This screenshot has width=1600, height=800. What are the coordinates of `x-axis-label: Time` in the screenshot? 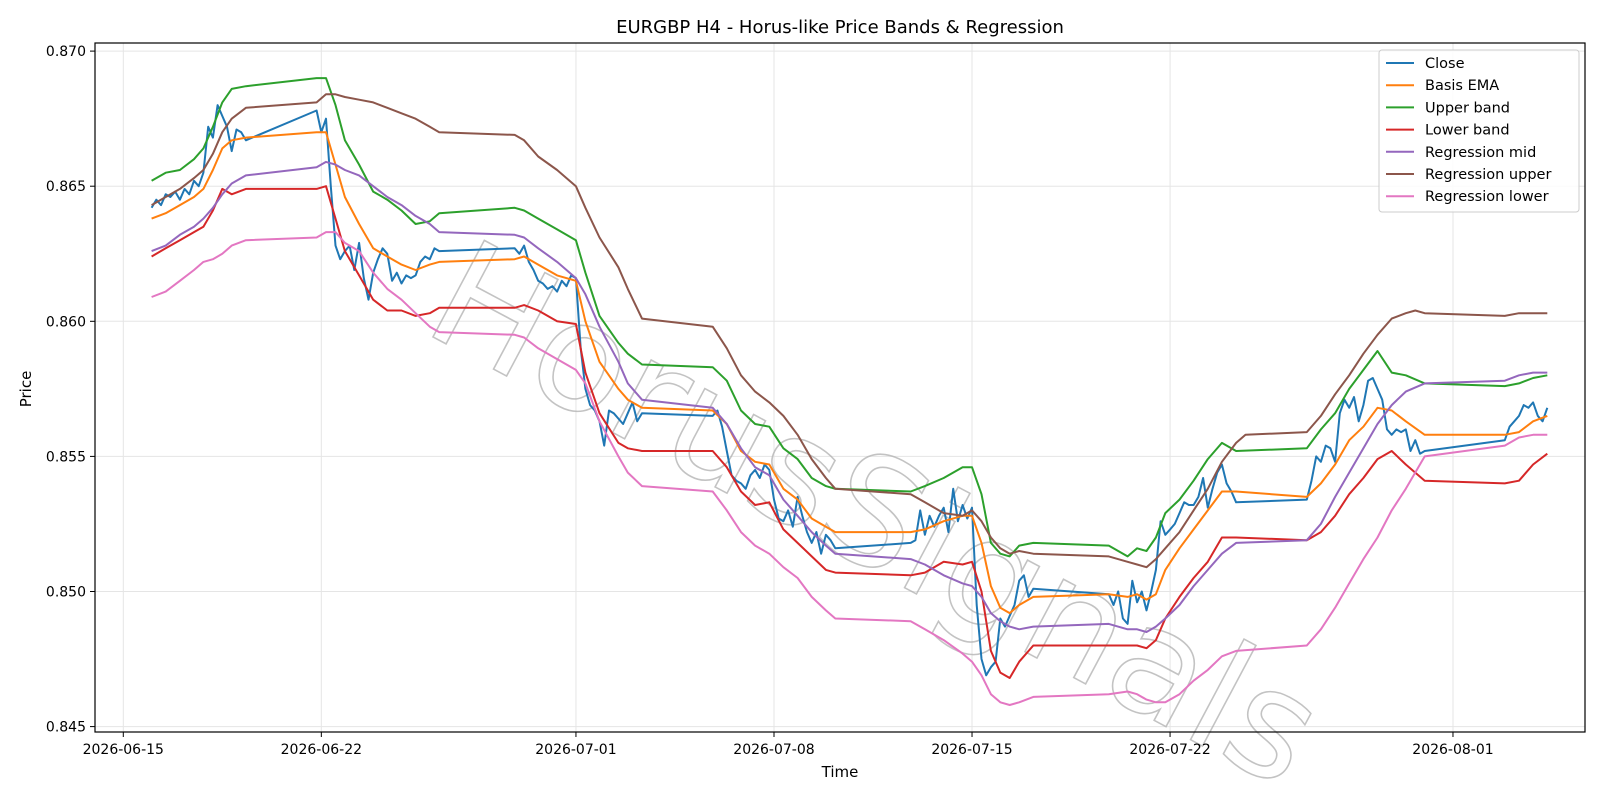 It's located at (840, 772).